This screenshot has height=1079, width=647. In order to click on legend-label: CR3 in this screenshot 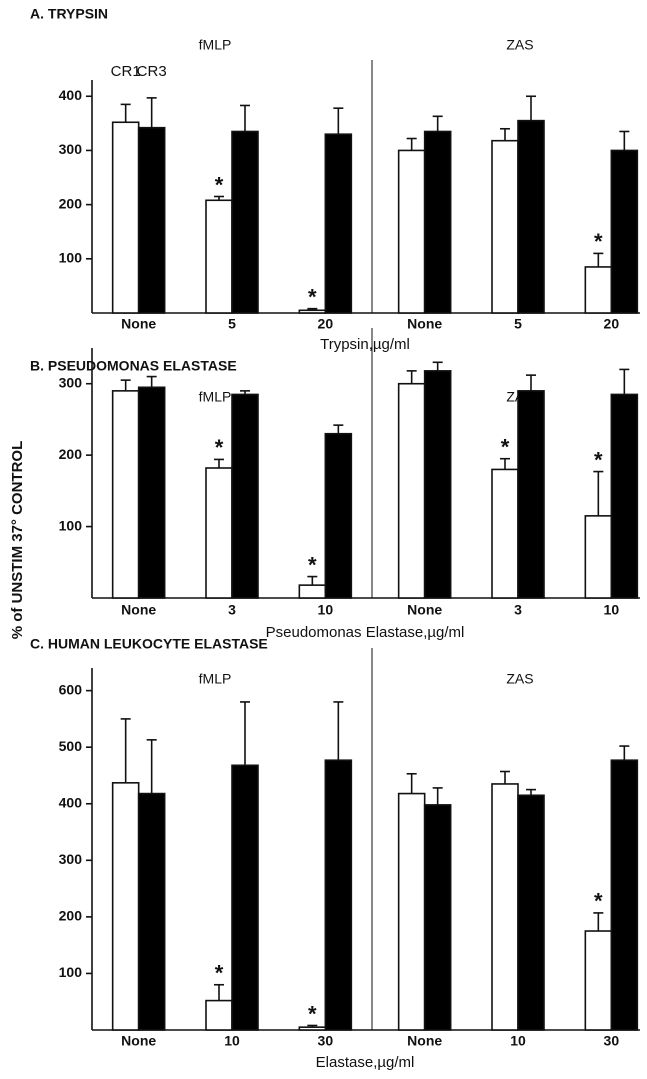, I will do `click(152, 71)`.